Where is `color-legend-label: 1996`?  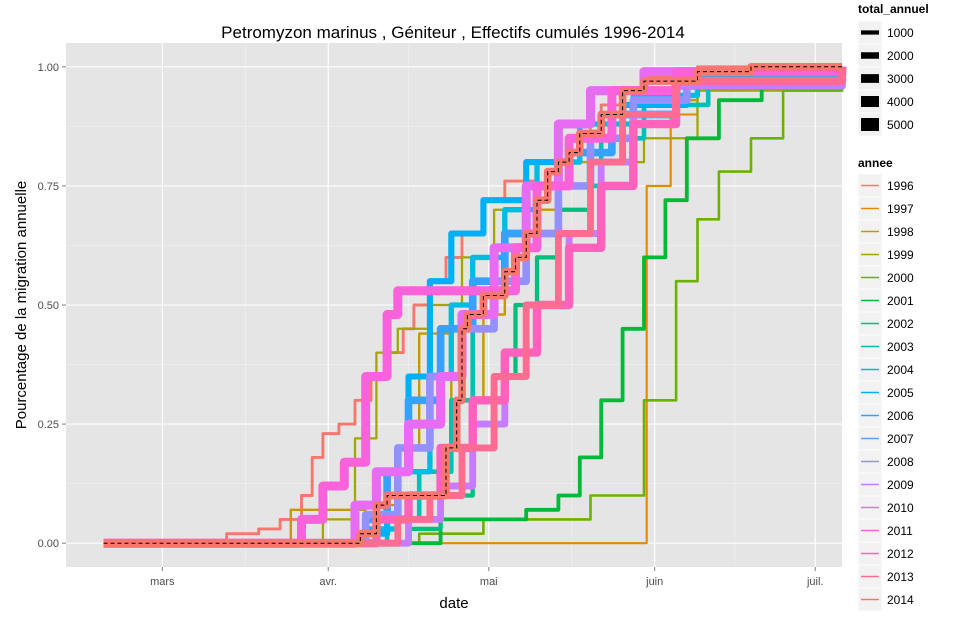 color-legend-label: 1996 is located at coordinates (900, 186).